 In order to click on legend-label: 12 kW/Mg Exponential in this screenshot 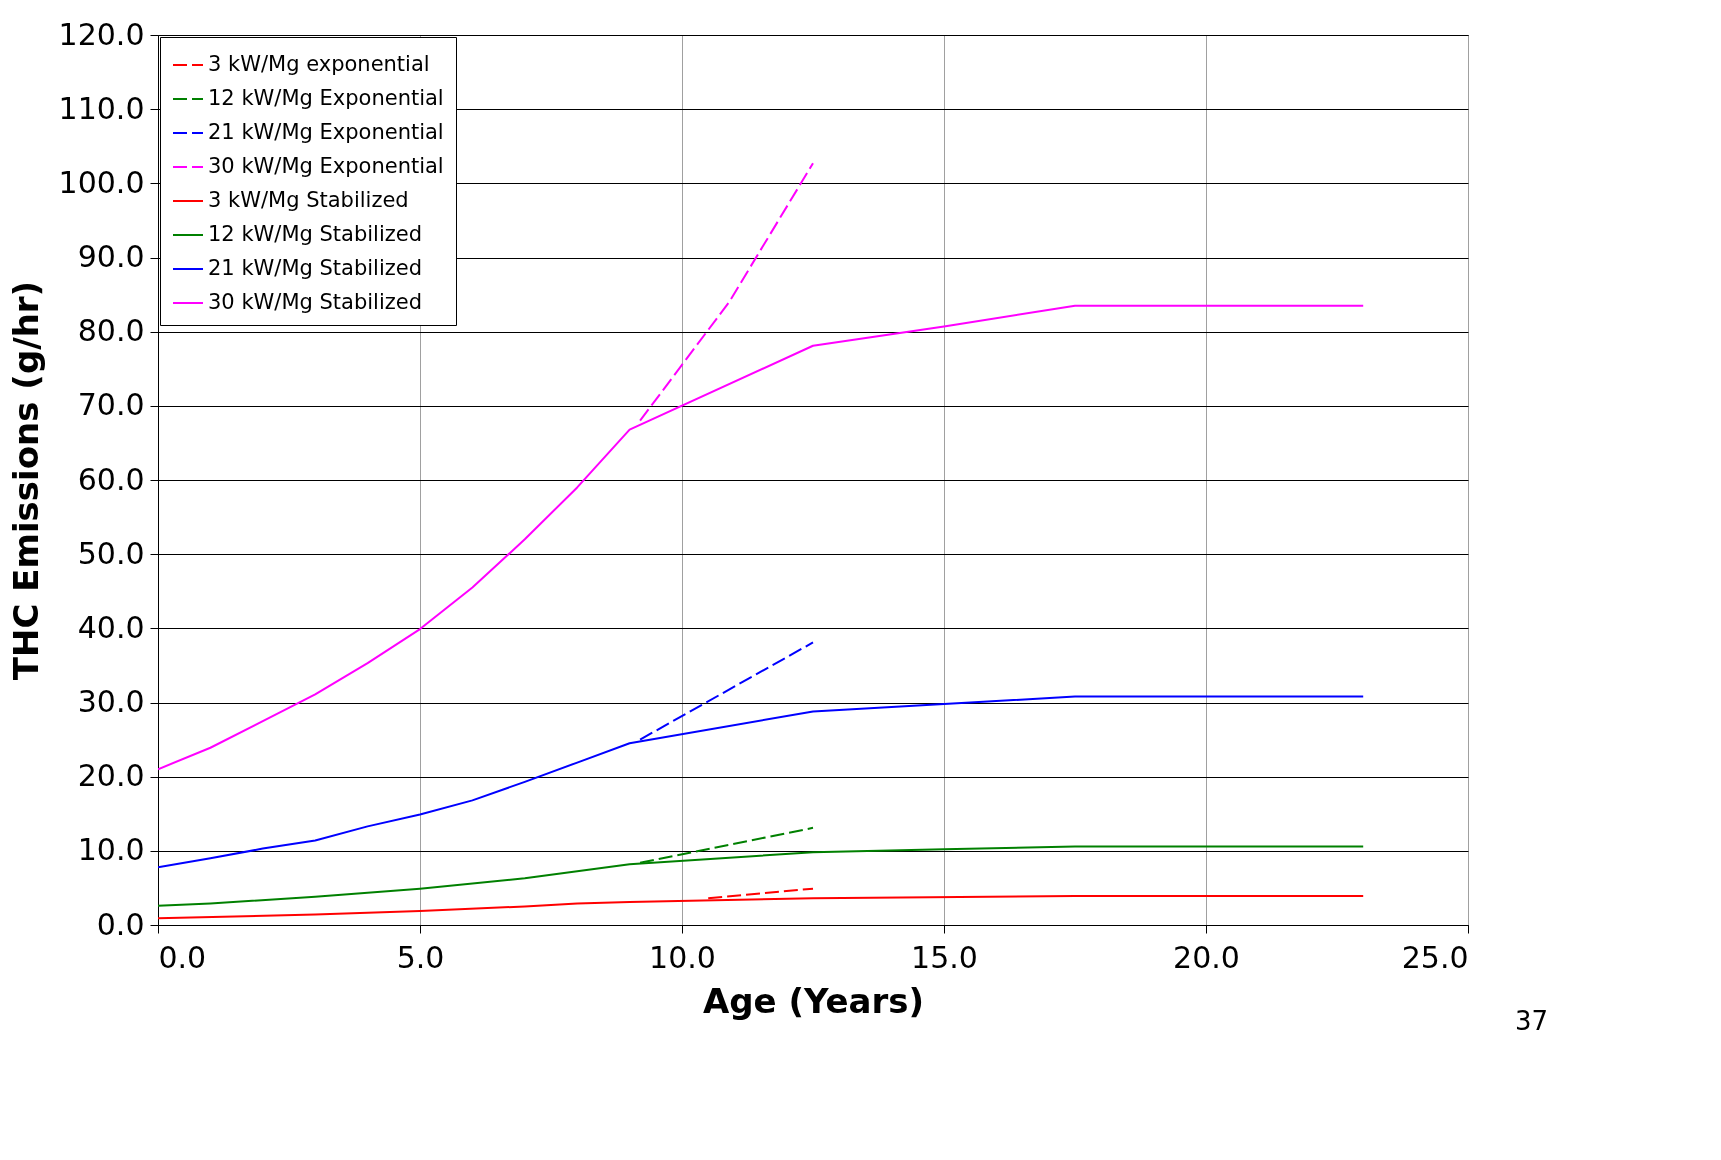, I will do `click(326, 98)`.